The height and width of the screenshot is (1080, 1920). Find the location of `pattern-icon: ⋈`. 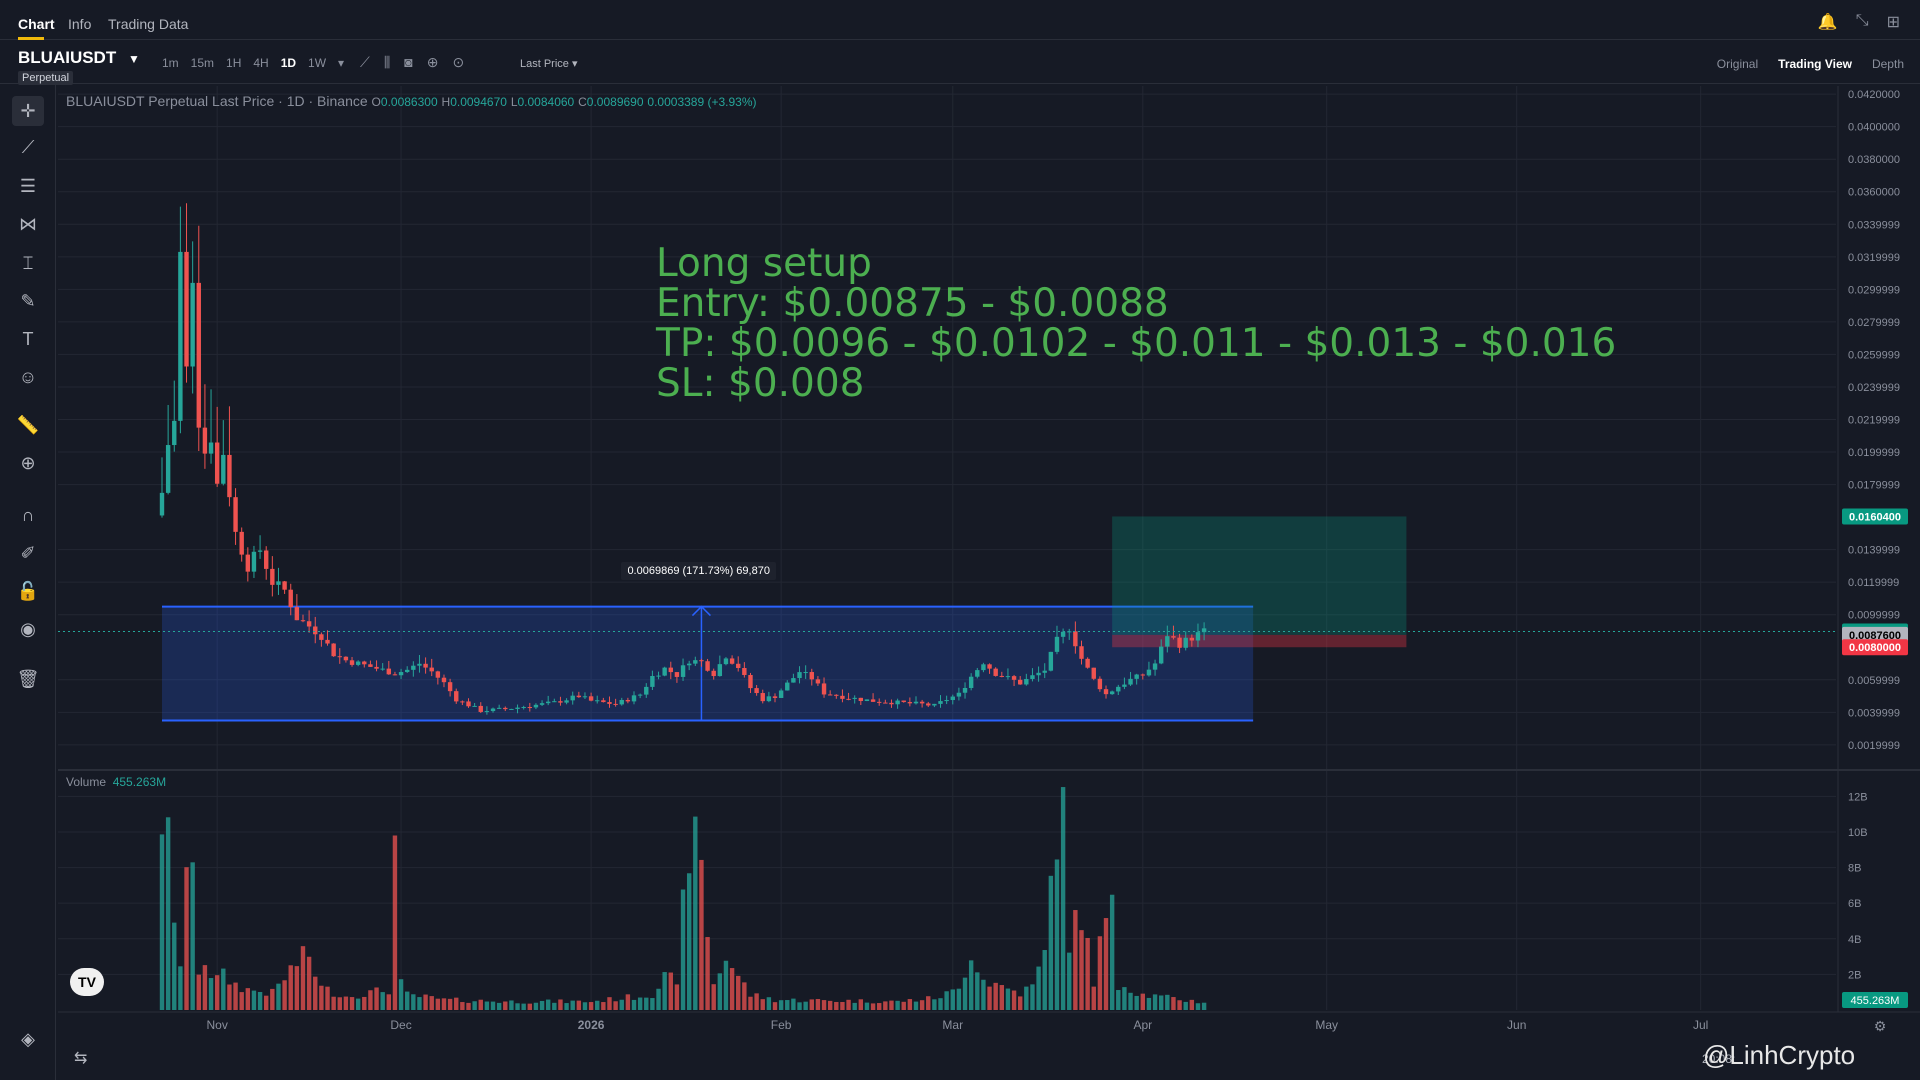

pattern-icon: ⋈ is located at coordinates (28, 223).